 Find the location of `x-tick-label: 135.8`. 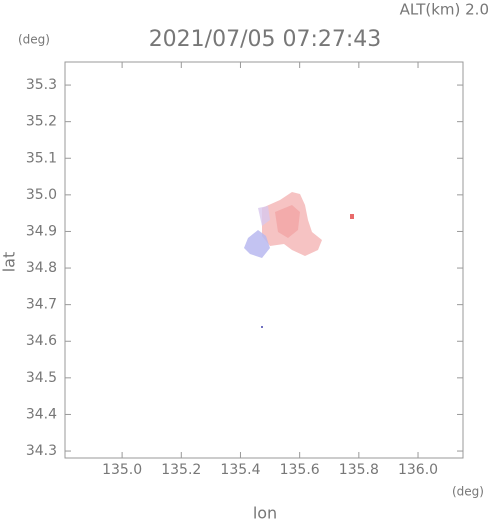

x-tick-label: 135.8 is located at coordinates (359, 470).